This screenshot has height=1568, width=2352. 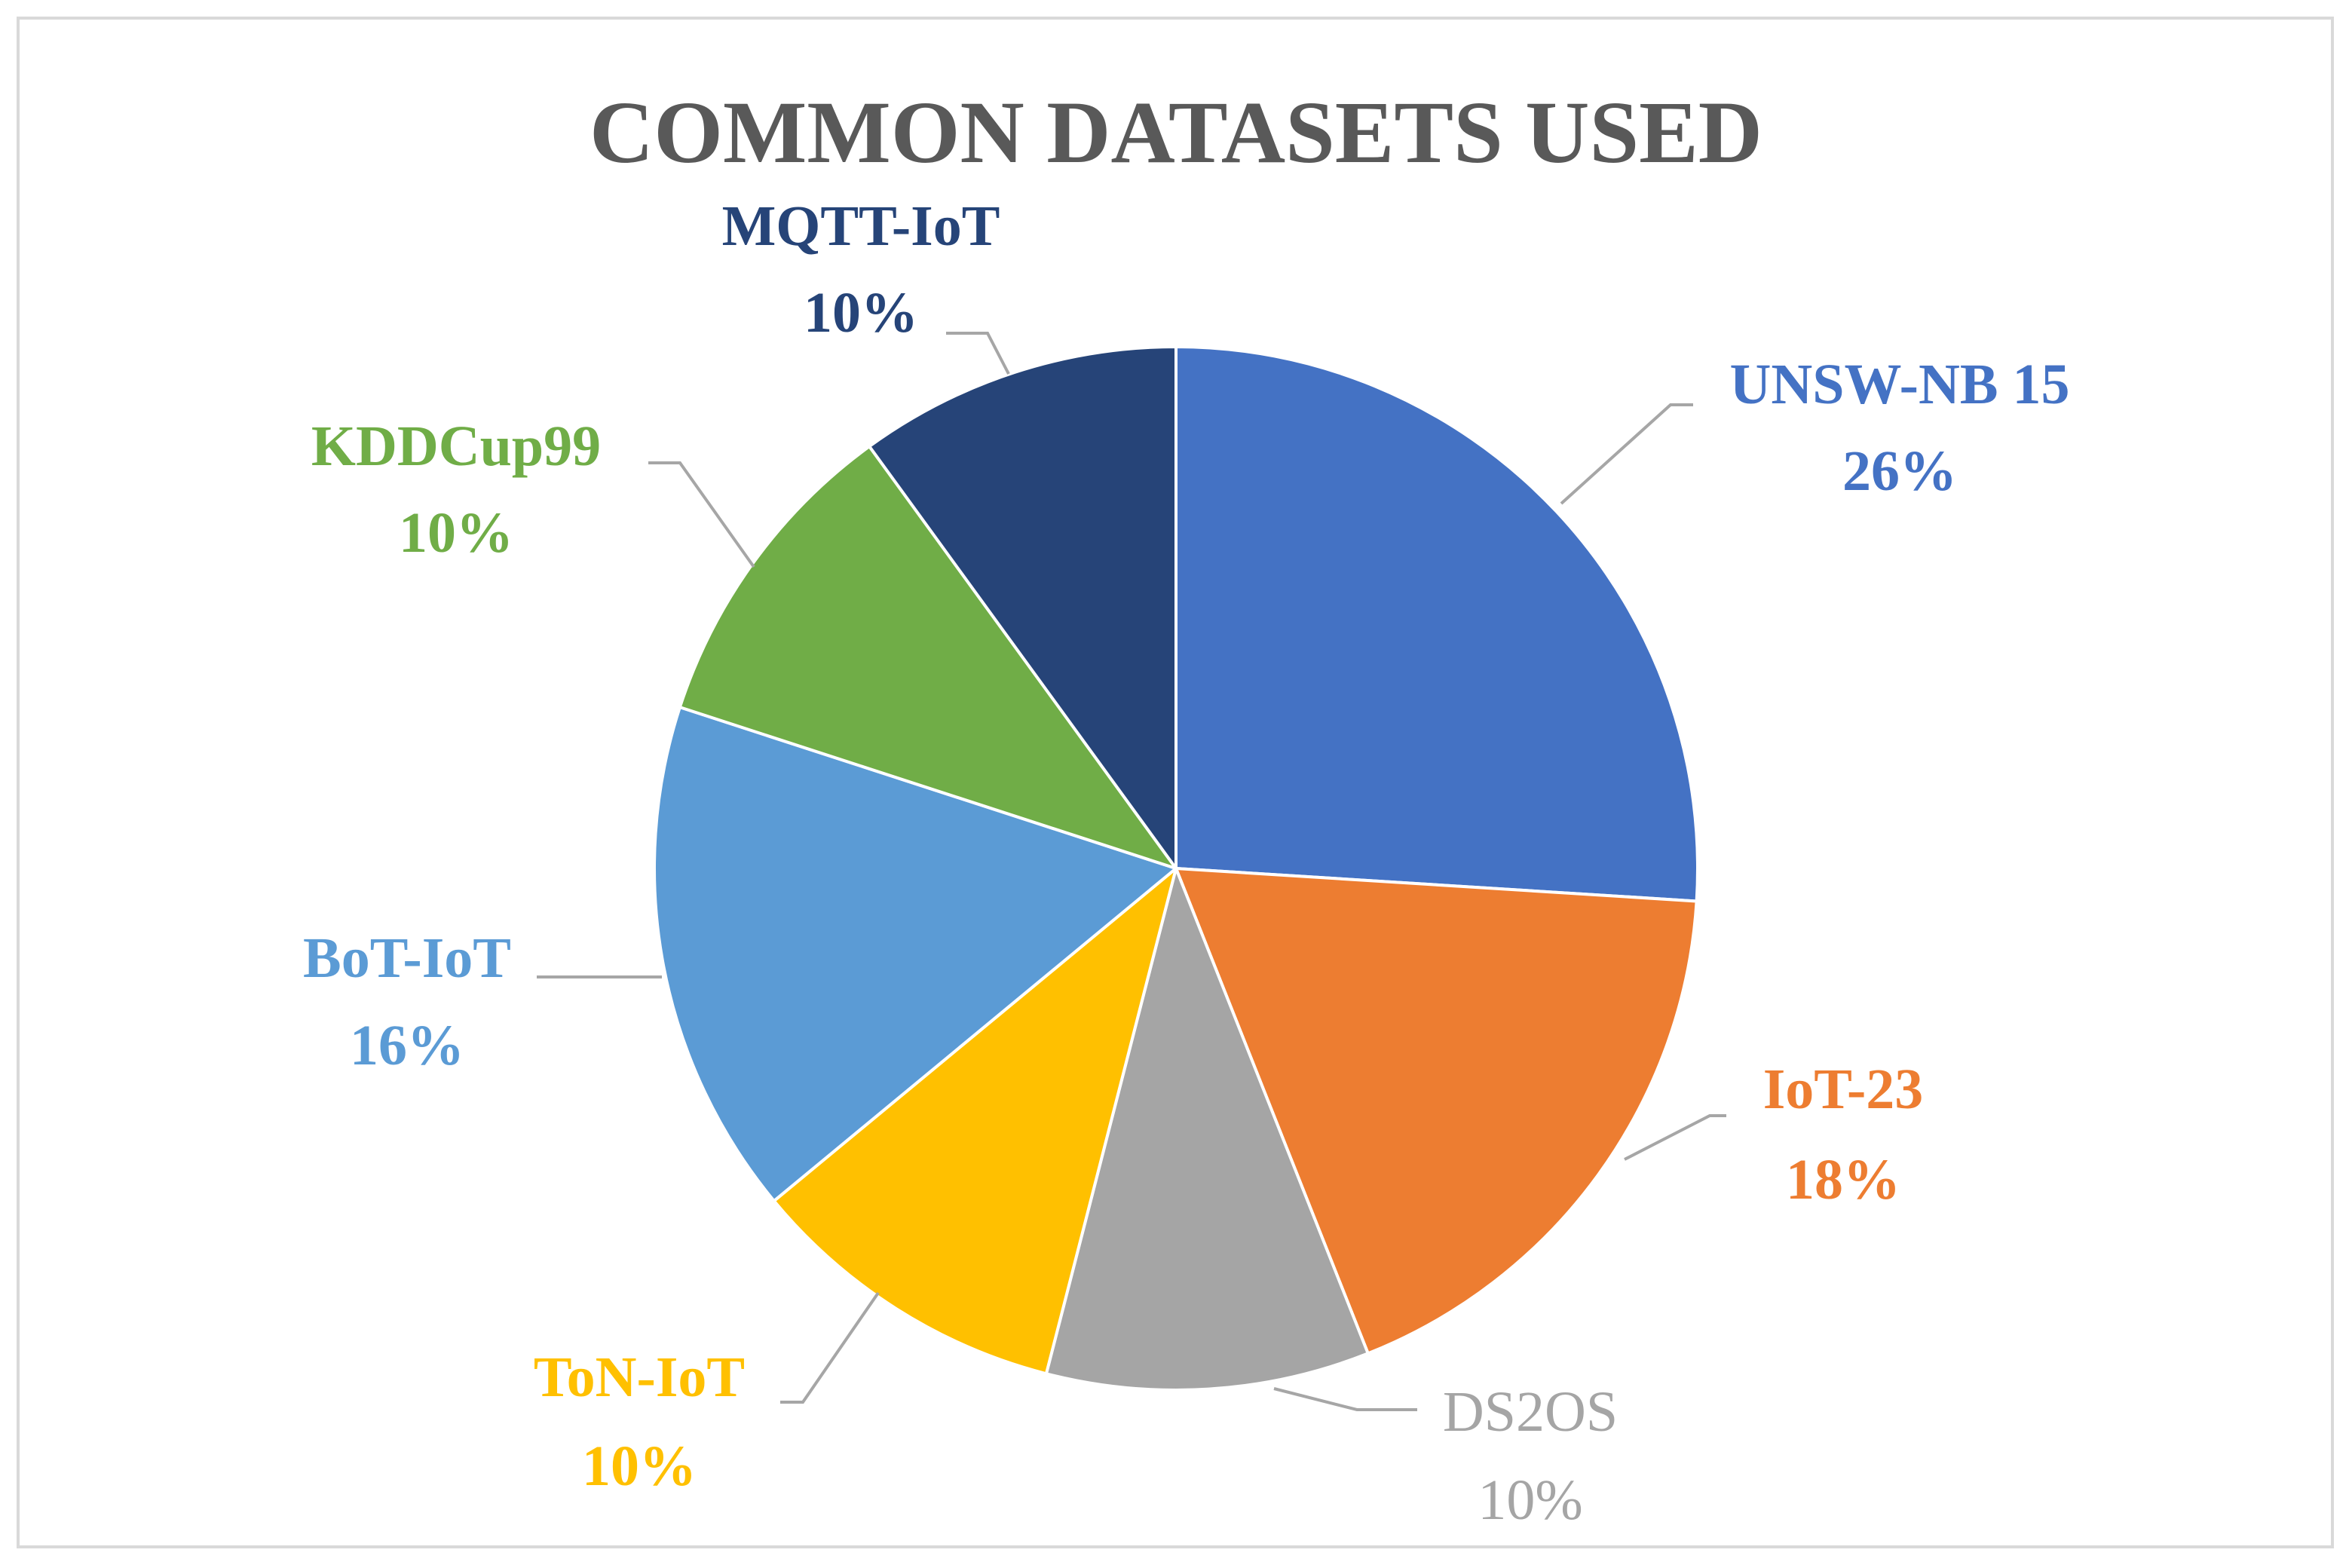 I want to click on slice-category-label: MQTT-IoT, so click(x=861, y=226).